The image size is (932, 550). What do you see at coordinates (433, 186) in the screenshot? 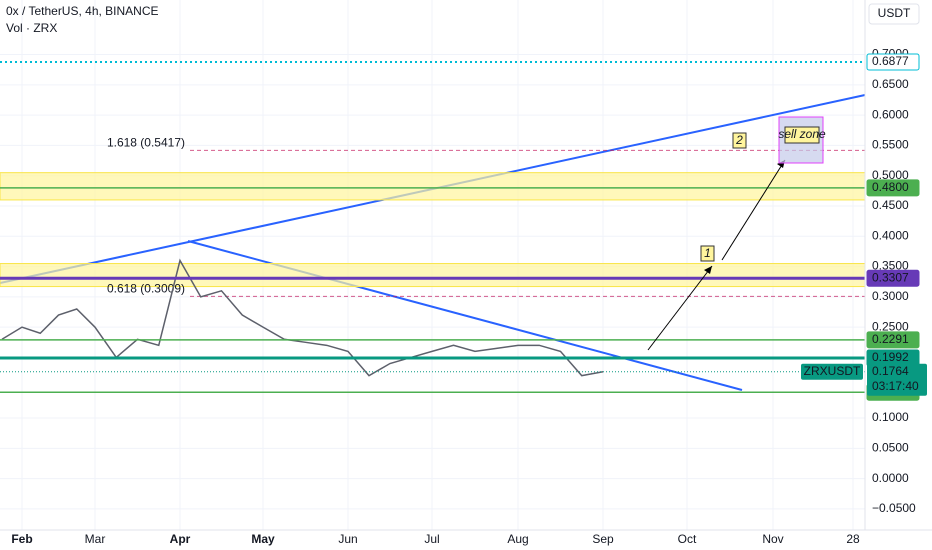
I see `level-band` at bounding box center [433, 186].